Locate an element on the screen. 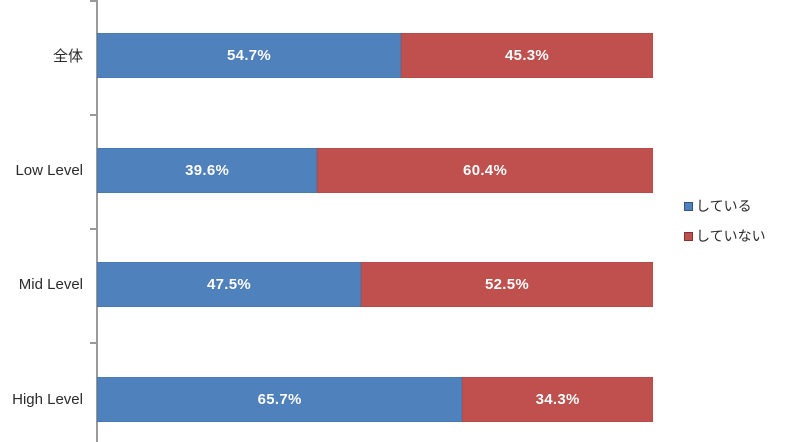  stacked-bar: 47.5% 52.5% is located at coordinates (375, 284).